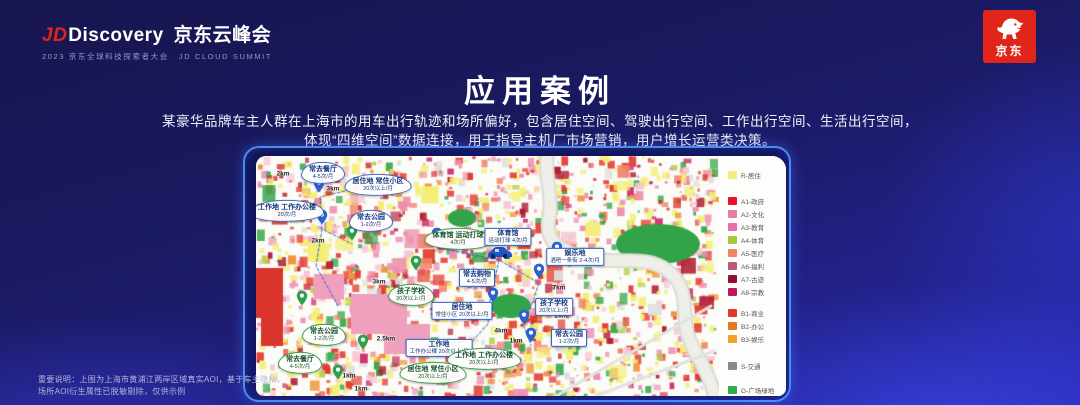  What do you see at coordinates (287, 214) in the screenshot?
I see `callout-frequency: 20次/月` at bounding box center [287, 214].